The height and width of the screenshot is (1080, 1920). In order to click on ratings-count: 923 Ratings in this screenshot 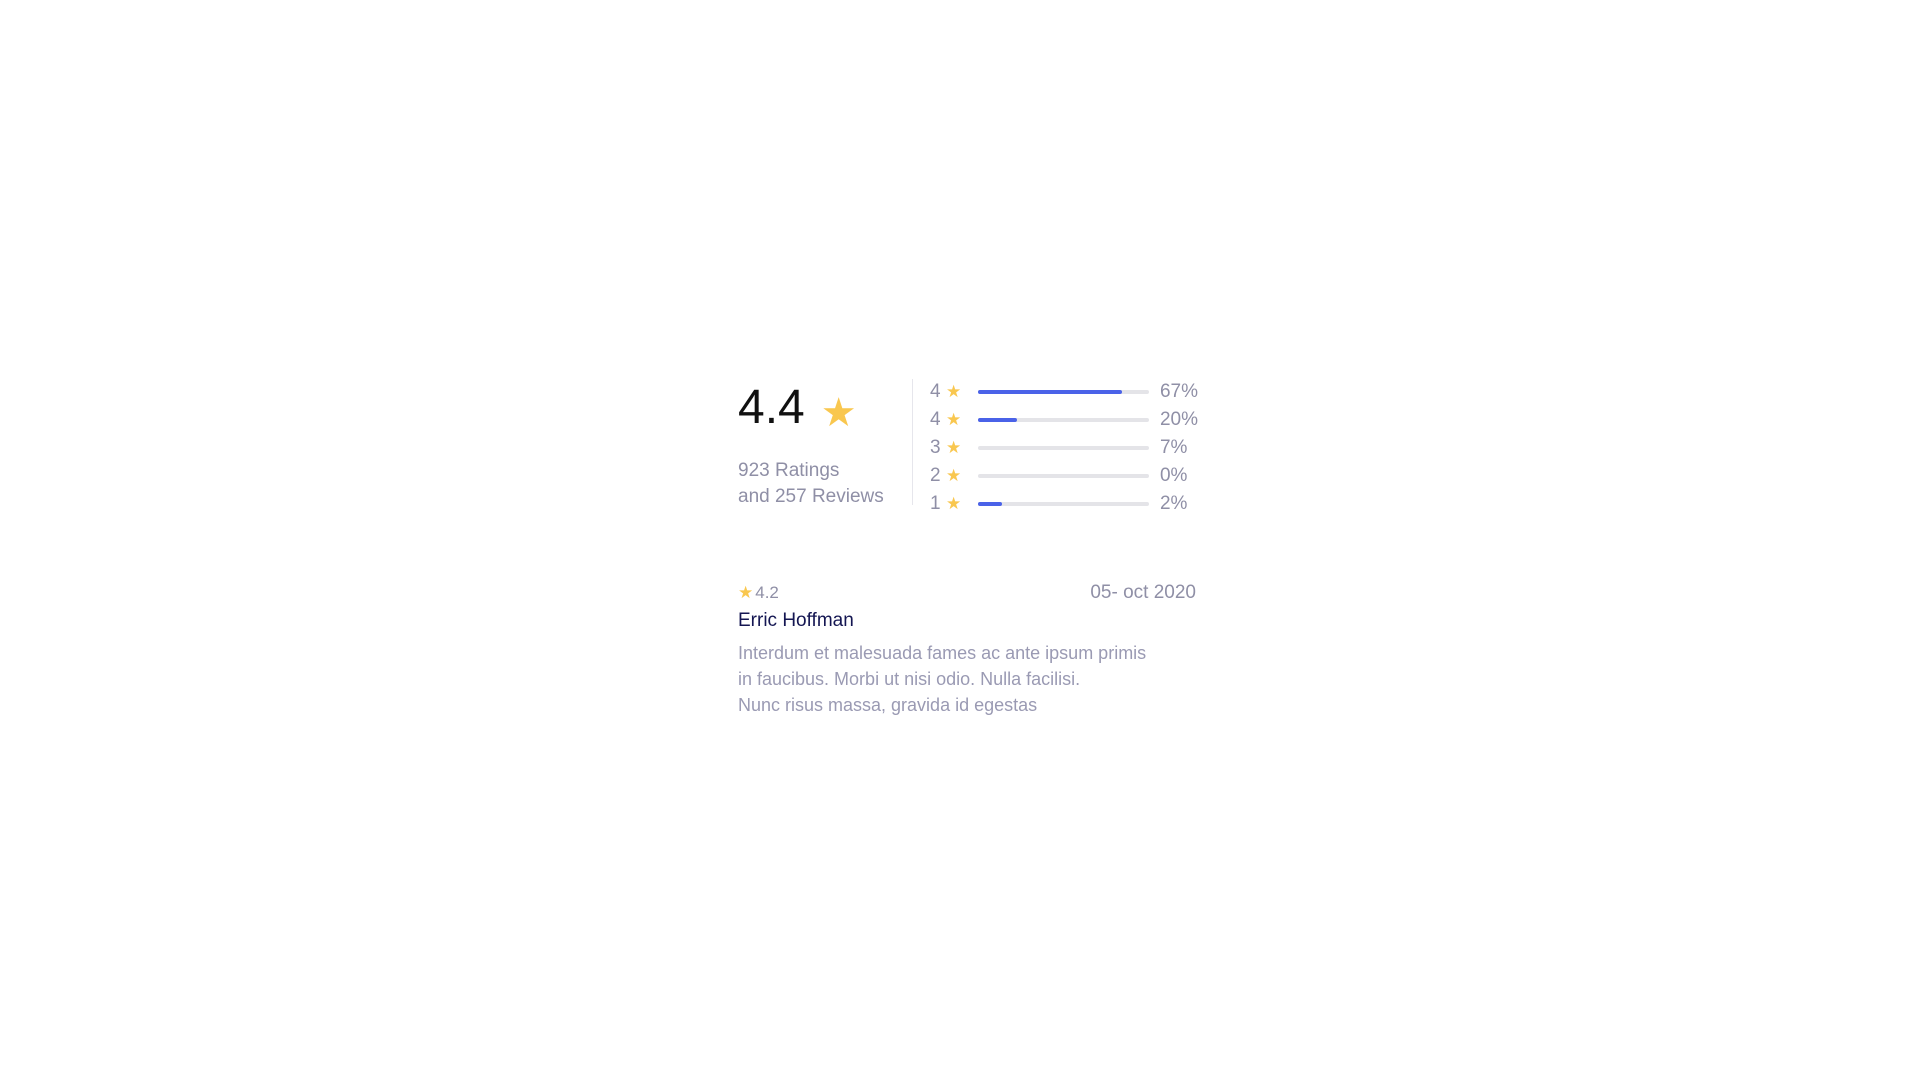, I will do `click(789, 470)`.